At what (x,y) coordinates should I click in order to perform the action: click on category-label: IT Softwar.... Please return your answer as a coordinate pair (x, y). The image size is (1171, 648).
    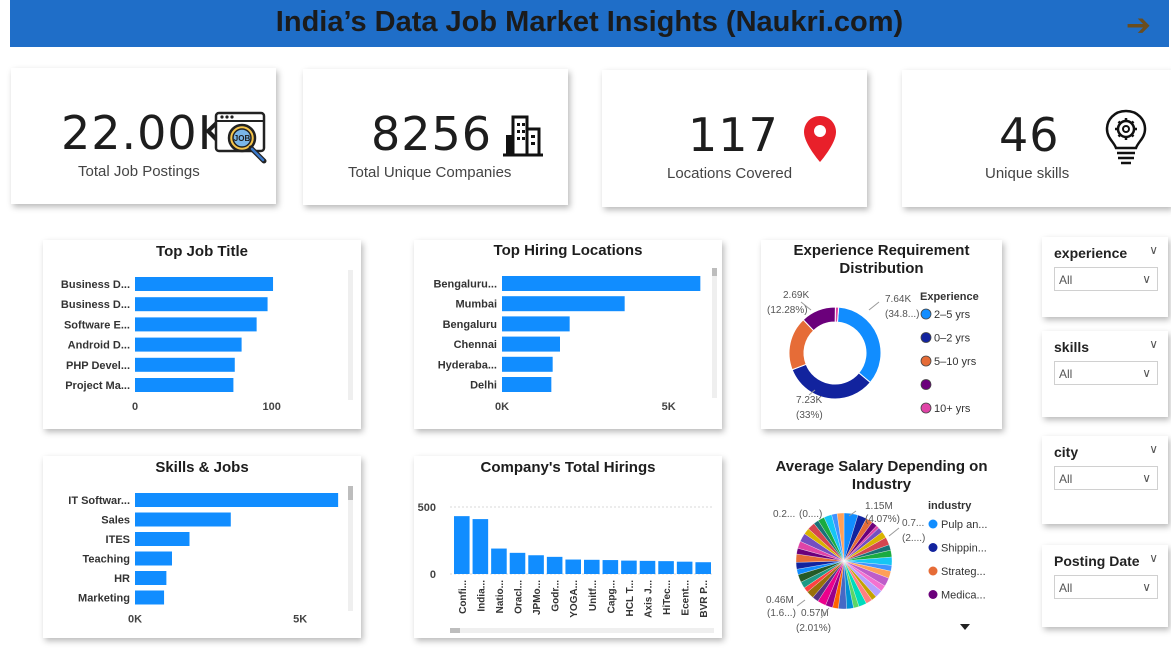
    Looking at the image, I should click on (99, 501).